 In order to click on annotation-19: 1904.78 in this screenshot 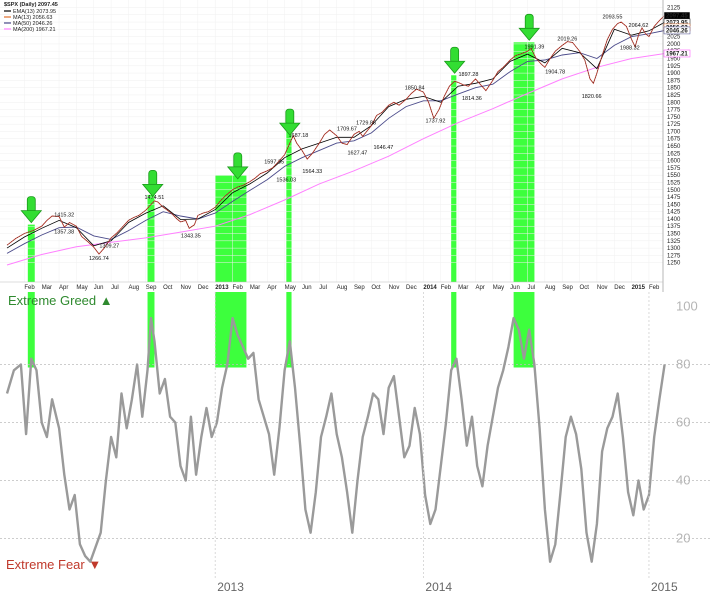, I will do `click(555, 73)`.